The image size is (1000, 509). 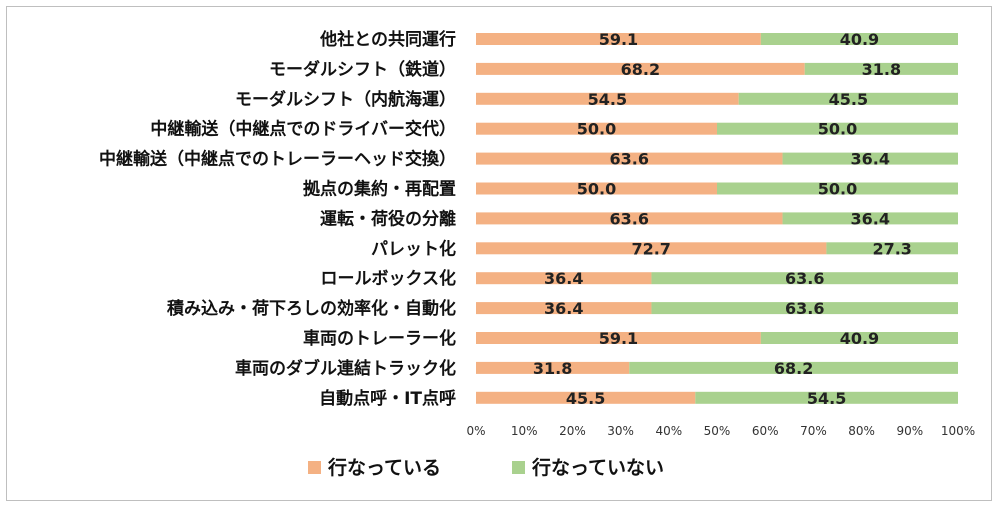 What do you see at coordinates (572, 431) in the screenshot?
I see `x-tick-label: 20%` at bounding box center [572, 431].